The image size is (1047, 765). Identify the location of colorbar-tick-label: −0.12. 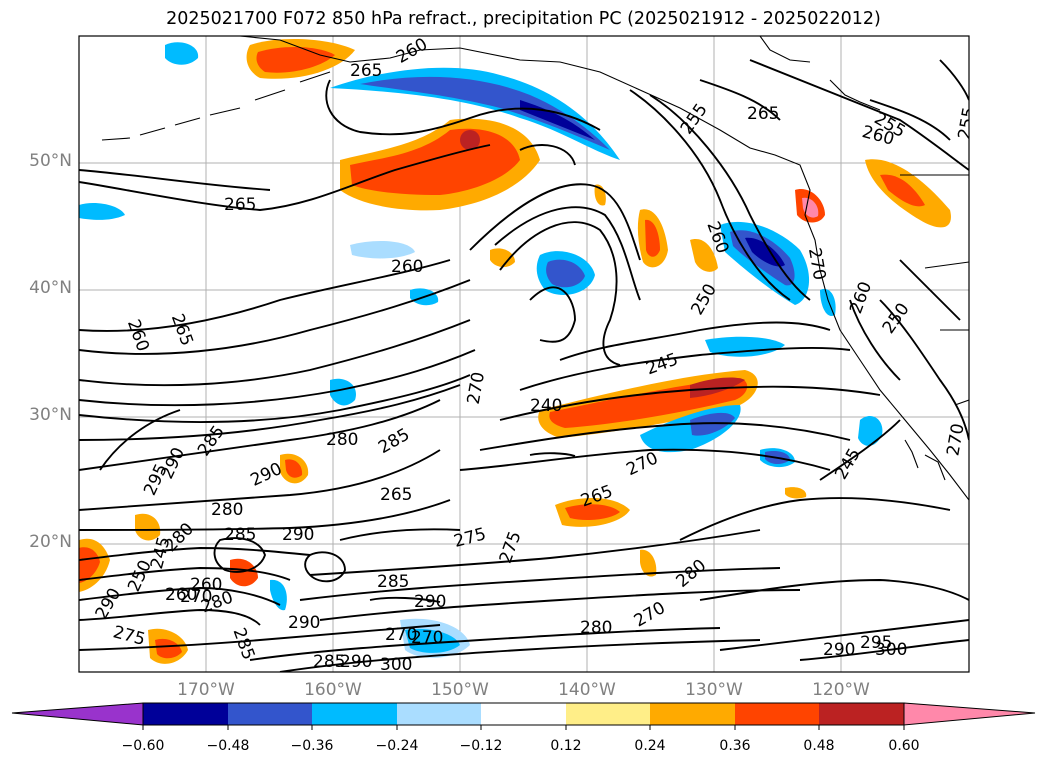
(481, 746).